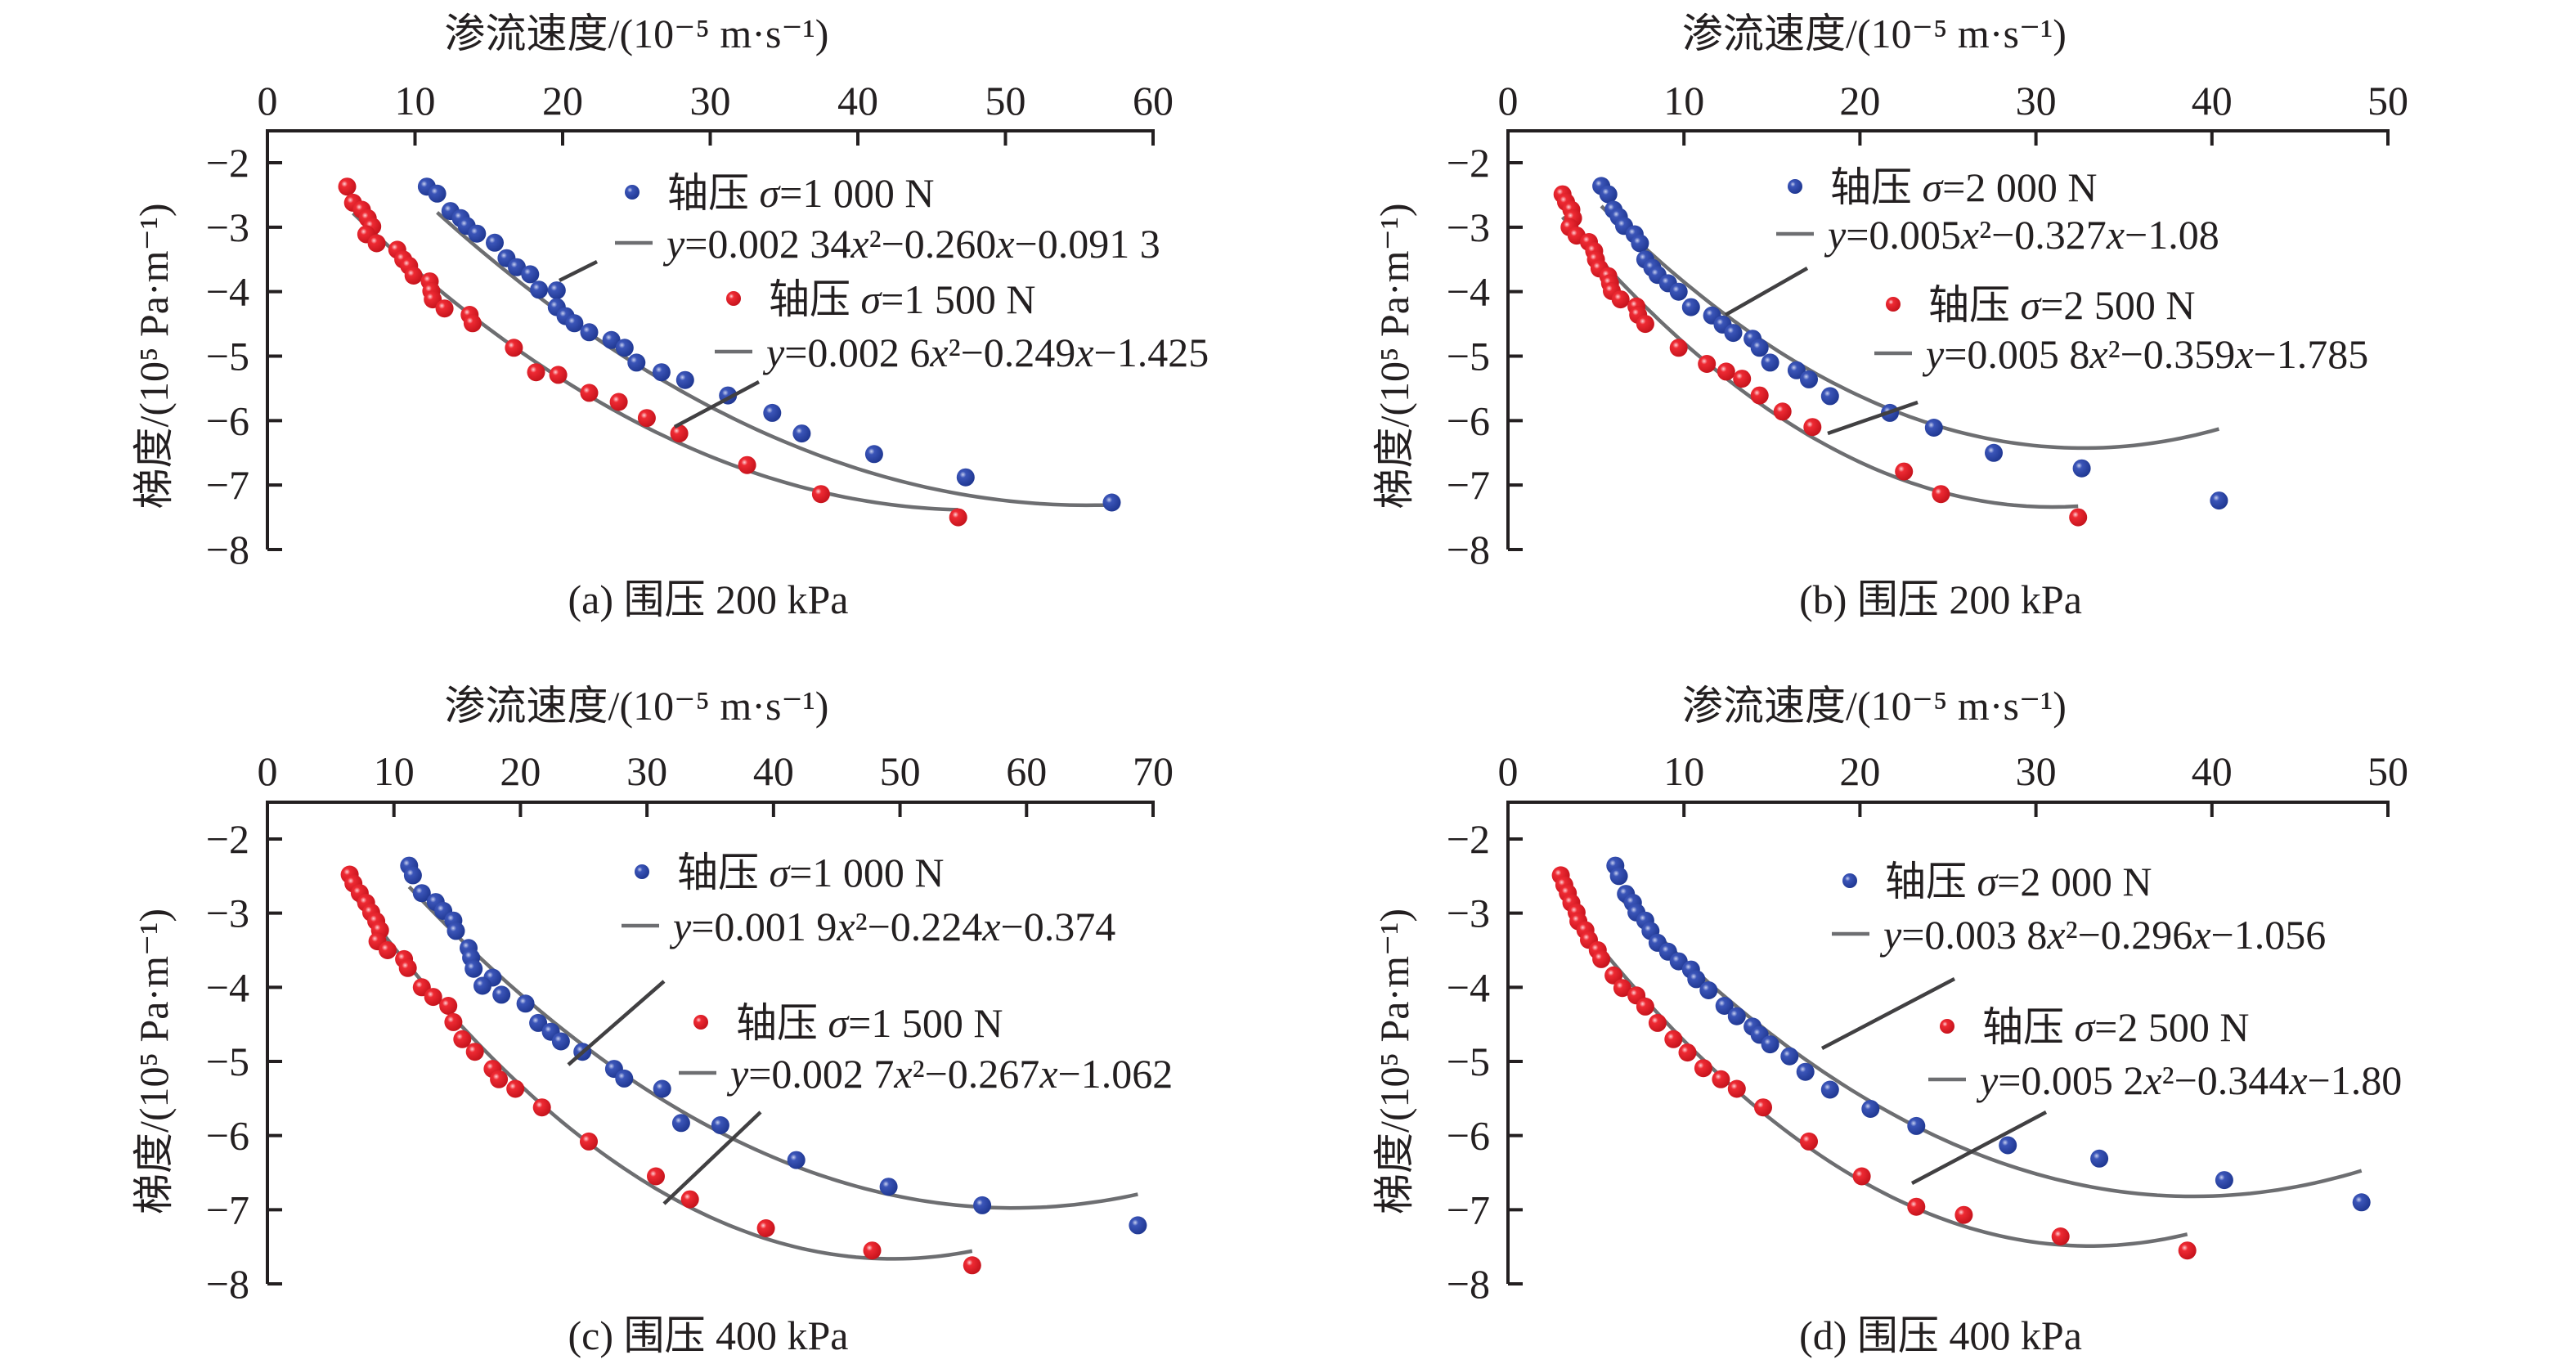 The width and height of the screenshot is (2576, 1364). What do you see at coordinates (1469, 549) in the screenshot?
I see `y-tick-label: −8` at bounding box center [1469, 549].